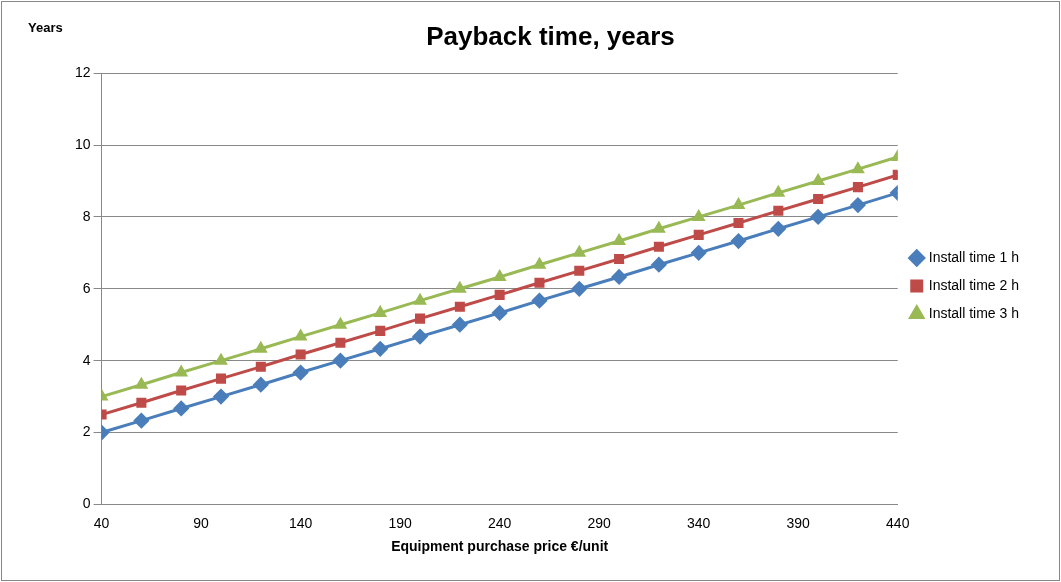 Image resolution: width=1061 pixels, height=582 pixels. Describe the element at coordinates (973, 284) in the screenshot. I see `legend-label: Install time 2 h` at that location.